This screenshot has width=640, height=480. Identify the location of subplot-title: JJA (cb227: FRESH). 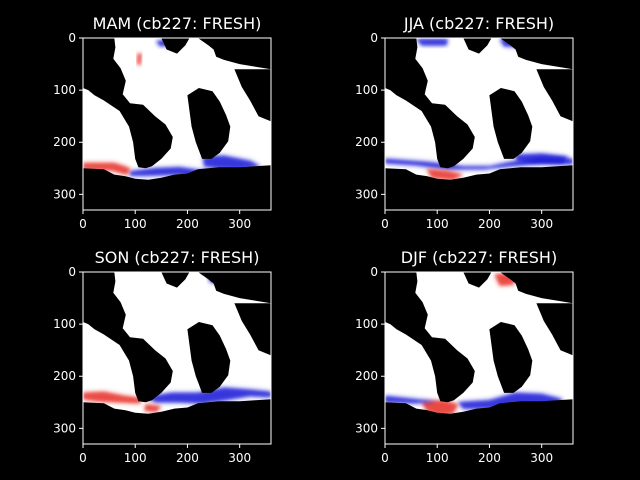
(478, 23).